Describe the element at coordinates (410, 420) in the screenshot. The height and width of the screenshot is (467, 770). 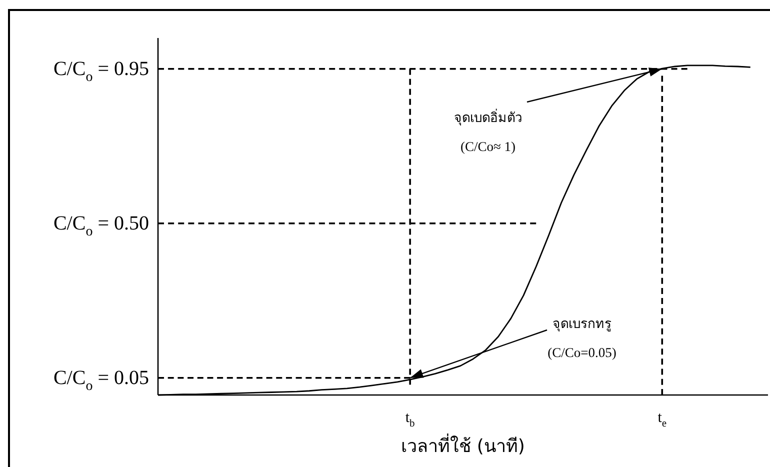
I see `x-tick-label: t$_{b}$` at that location.